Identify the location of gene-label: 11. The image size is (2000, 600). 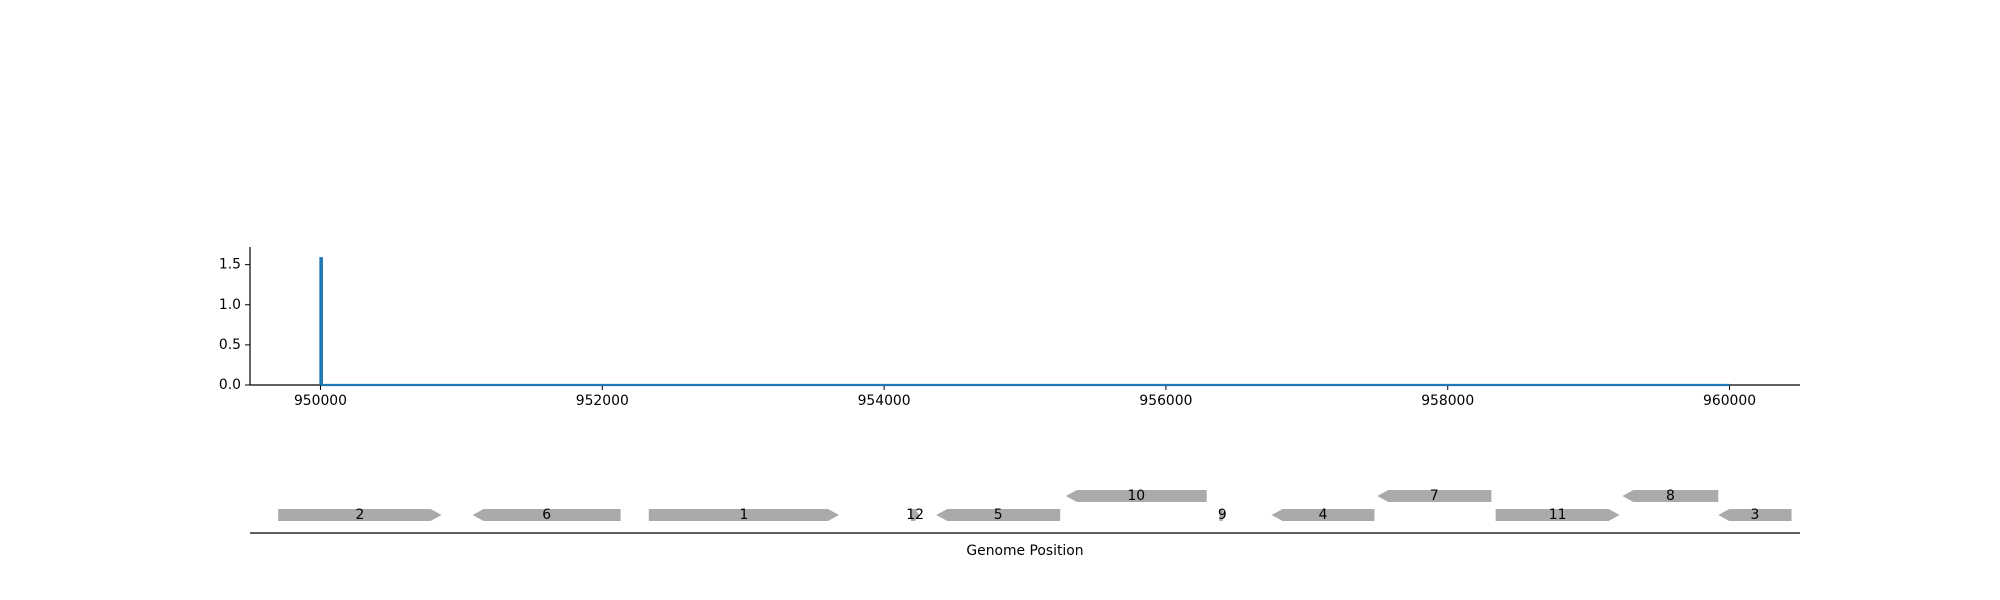
(1558, 515).